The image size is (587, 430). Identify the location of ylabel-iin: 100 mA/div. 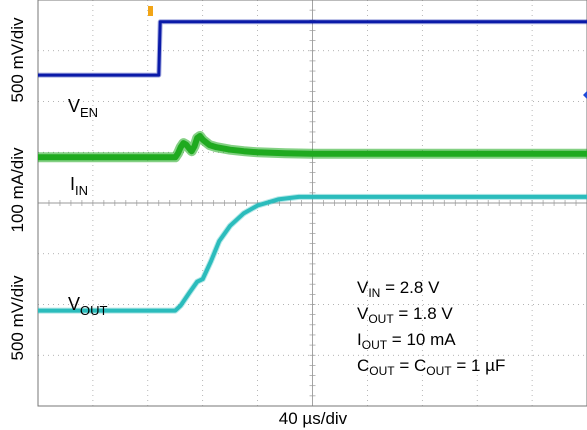
(17, 190).